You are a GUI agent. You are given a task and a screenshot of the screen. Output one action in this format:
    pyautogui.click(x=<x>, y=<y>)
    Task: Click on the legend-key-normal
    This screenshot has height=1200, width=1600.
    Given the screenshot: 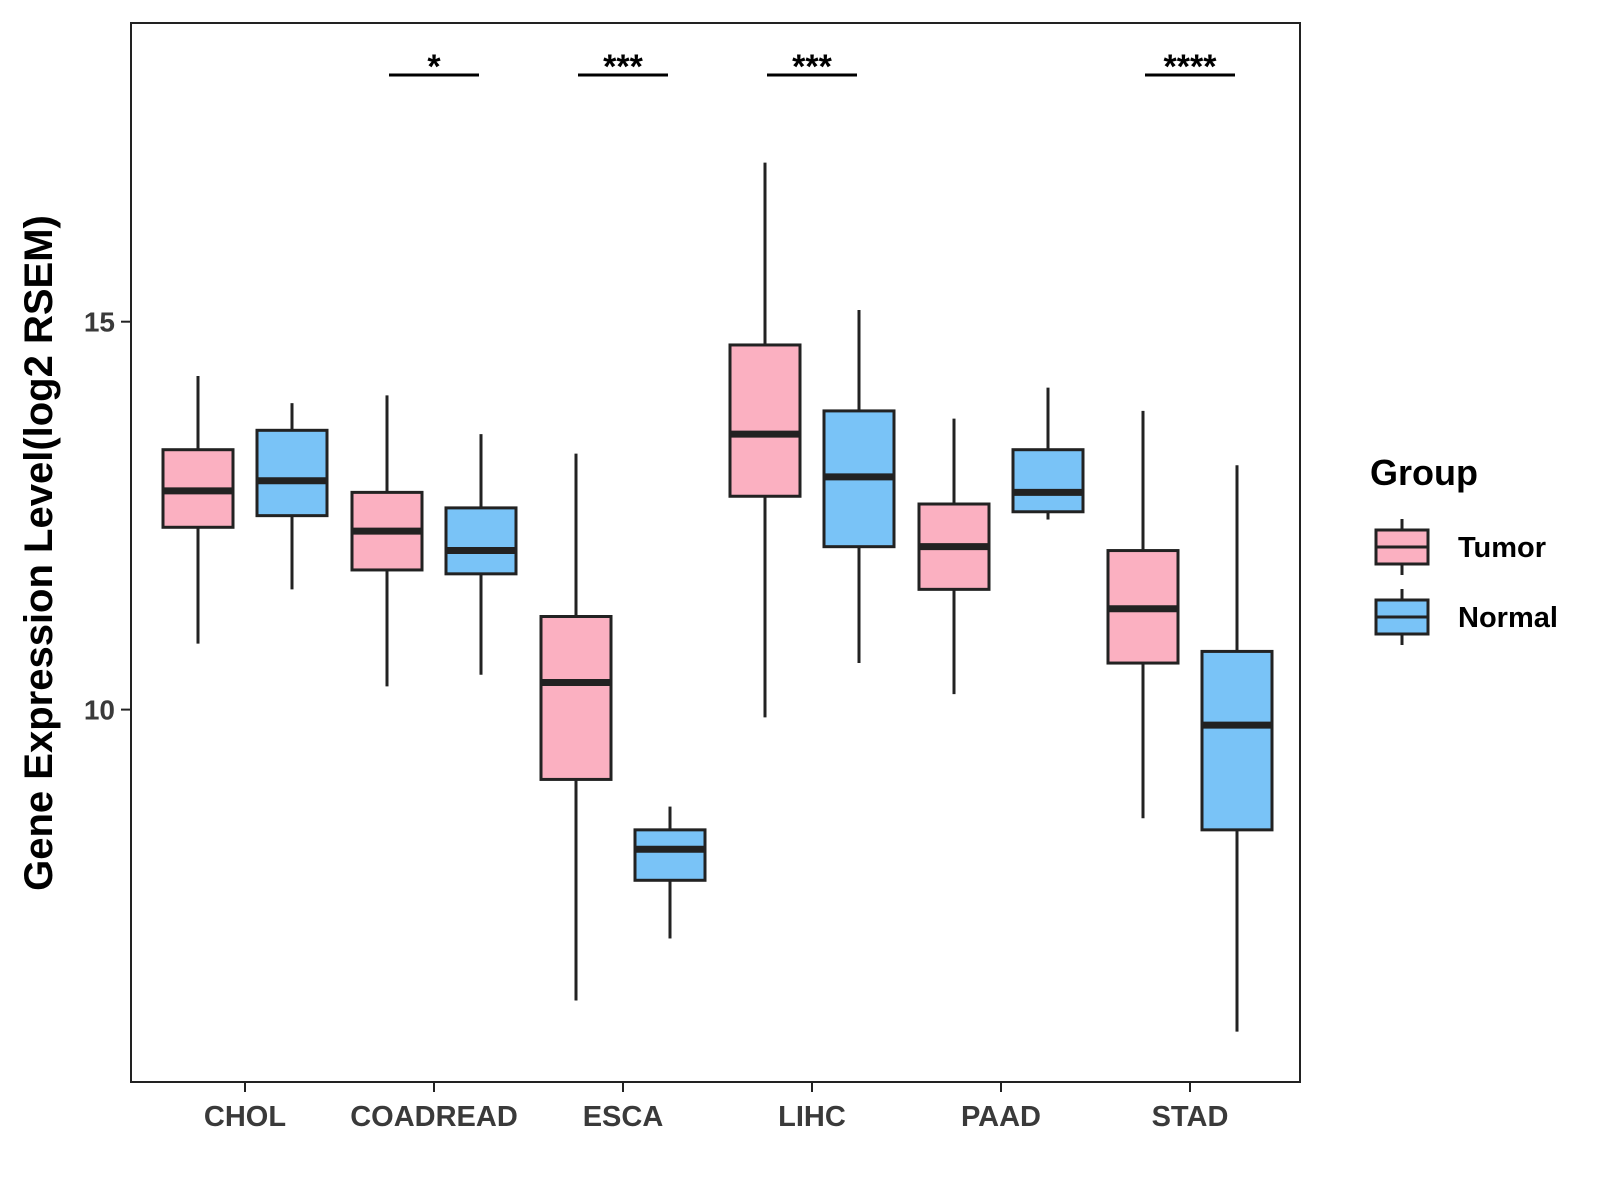 What is the action you would take?
    pyautogui.click(x=1402, y=617)
    